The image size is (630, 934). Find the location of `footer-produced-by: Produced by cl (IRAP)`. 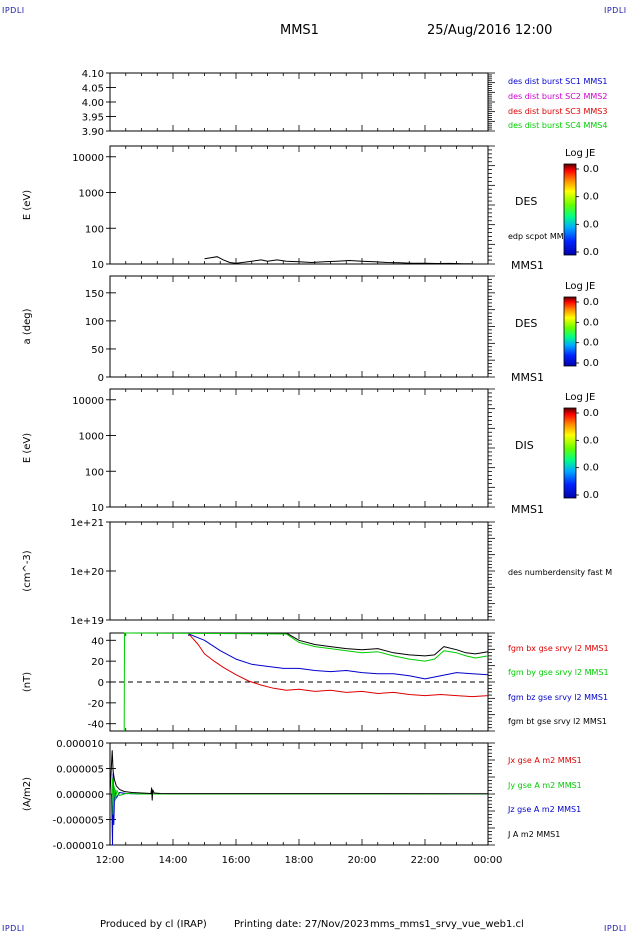

footer-produced-by: Produced by cl (IRAP) is located at coordinates (153, 924).